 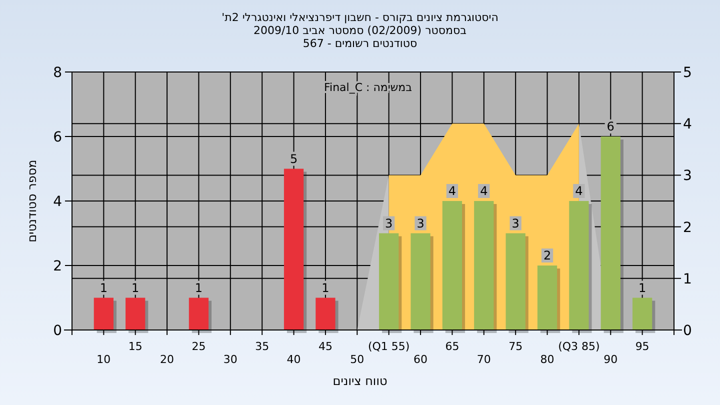 What do you see at coordinates (230, 359) in the screenshot?
I see `x-tick-label: 30` at bounding box center [230, 359].